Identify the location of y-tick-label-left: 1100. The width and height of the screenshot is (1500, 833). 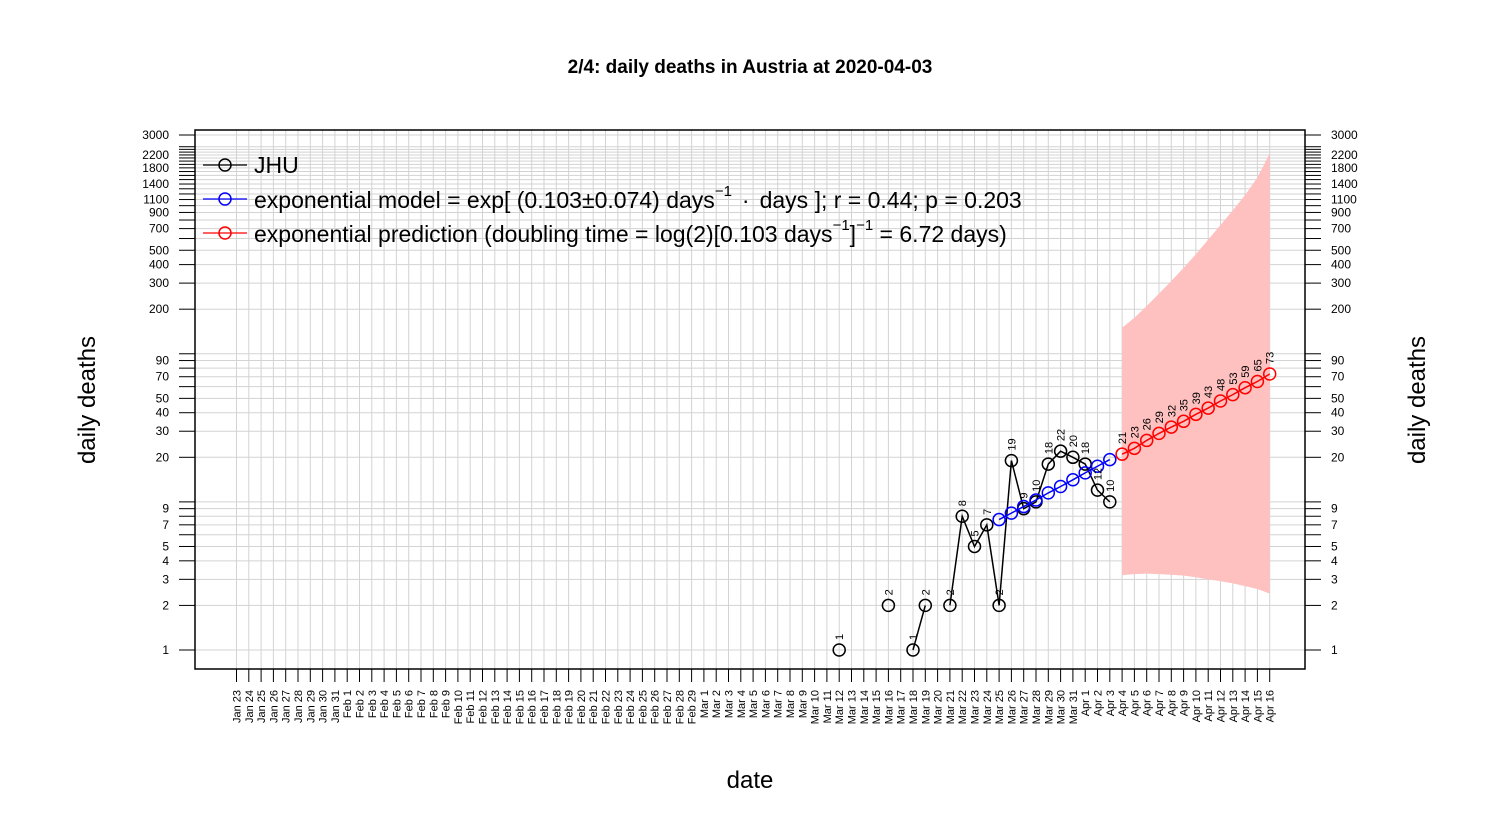
(156, 200).